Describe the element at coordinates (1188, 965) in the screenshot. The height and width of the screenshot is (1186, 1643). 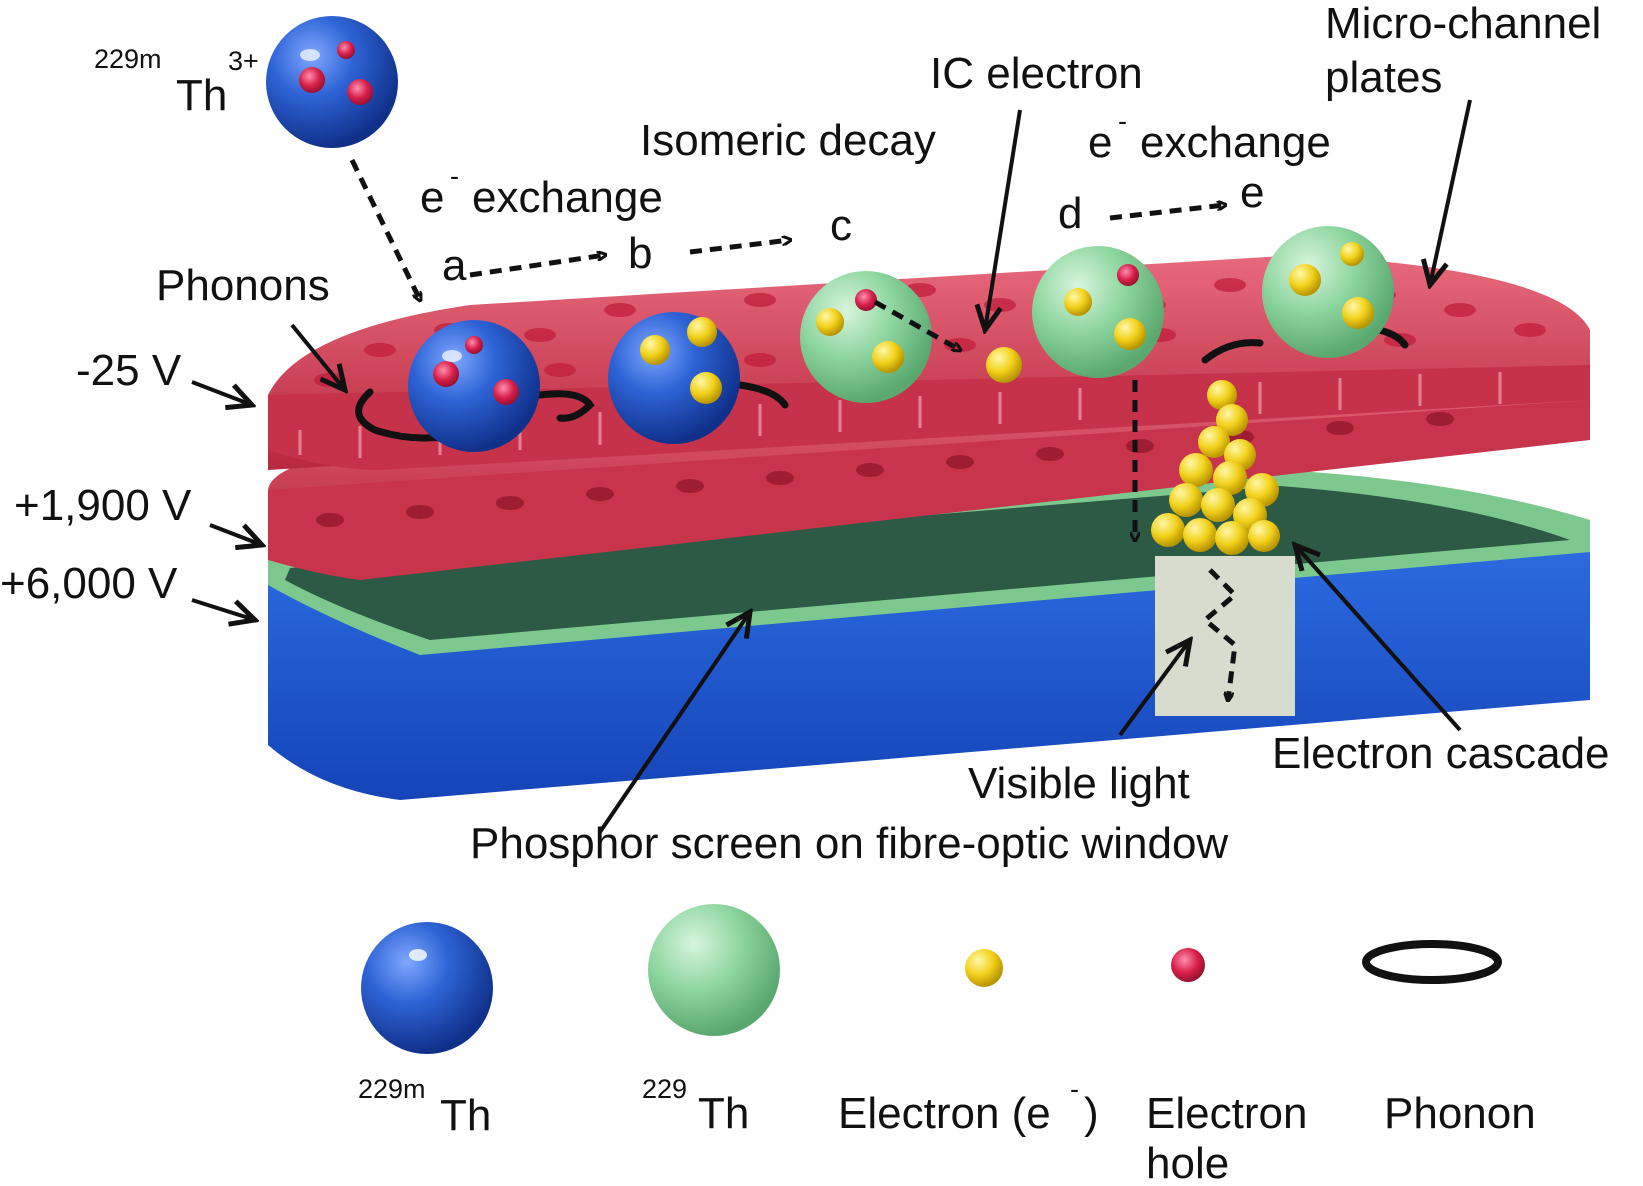
I see `legend-hole-sphere` at that location.